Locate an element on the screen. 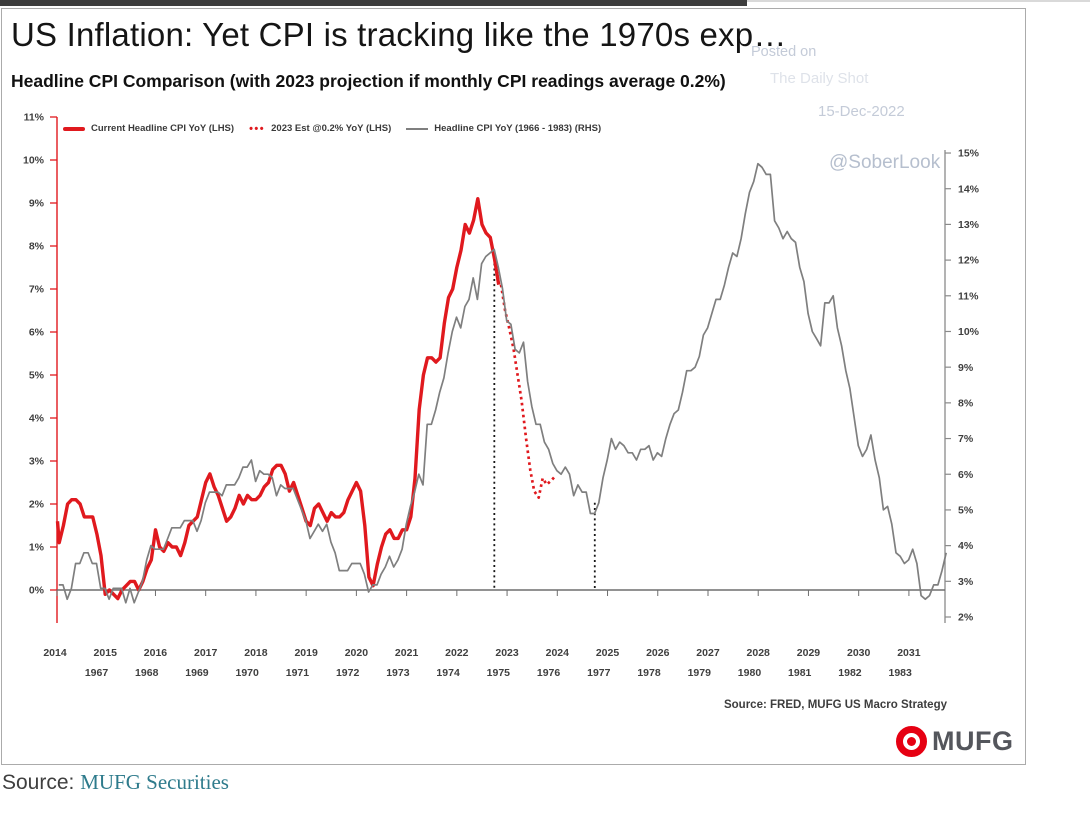 The width and height of the screenshot is (1090, 814). legend-label: Current Headline CPI YoY (LHS) is located at coordinates (163, 128).